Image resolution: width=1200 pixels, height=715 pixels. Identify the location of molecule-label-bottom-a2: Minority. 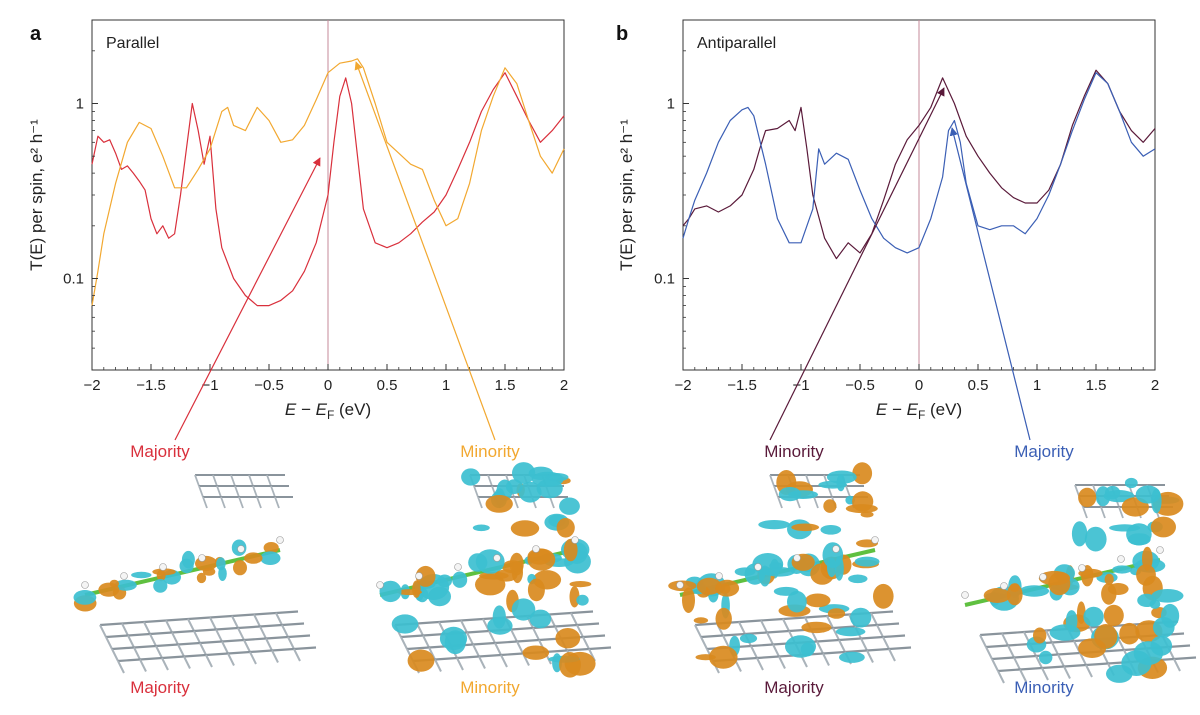
(490, 687).